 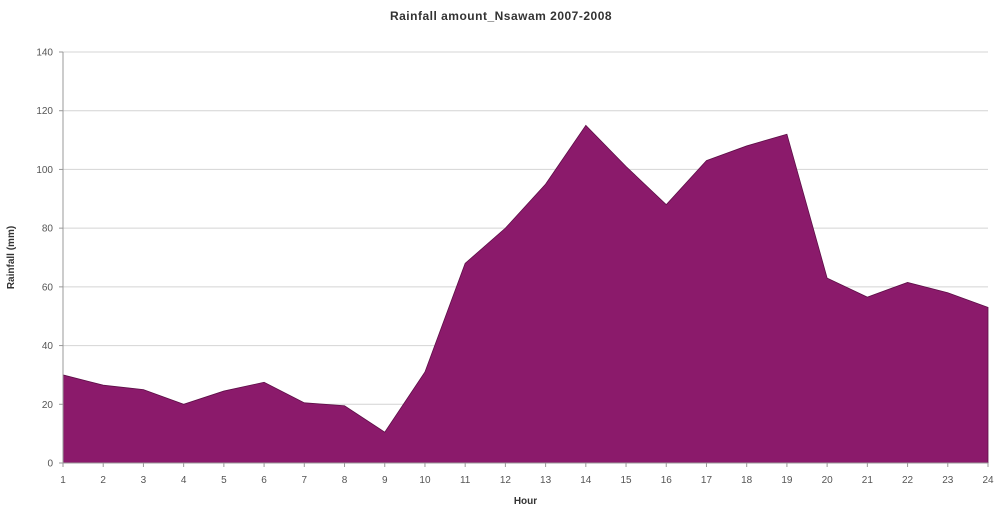 What do you see at coordinates (44, 170) in the screenshot?
I see `y-tick-label: 100` at bounding box center [44, 170].